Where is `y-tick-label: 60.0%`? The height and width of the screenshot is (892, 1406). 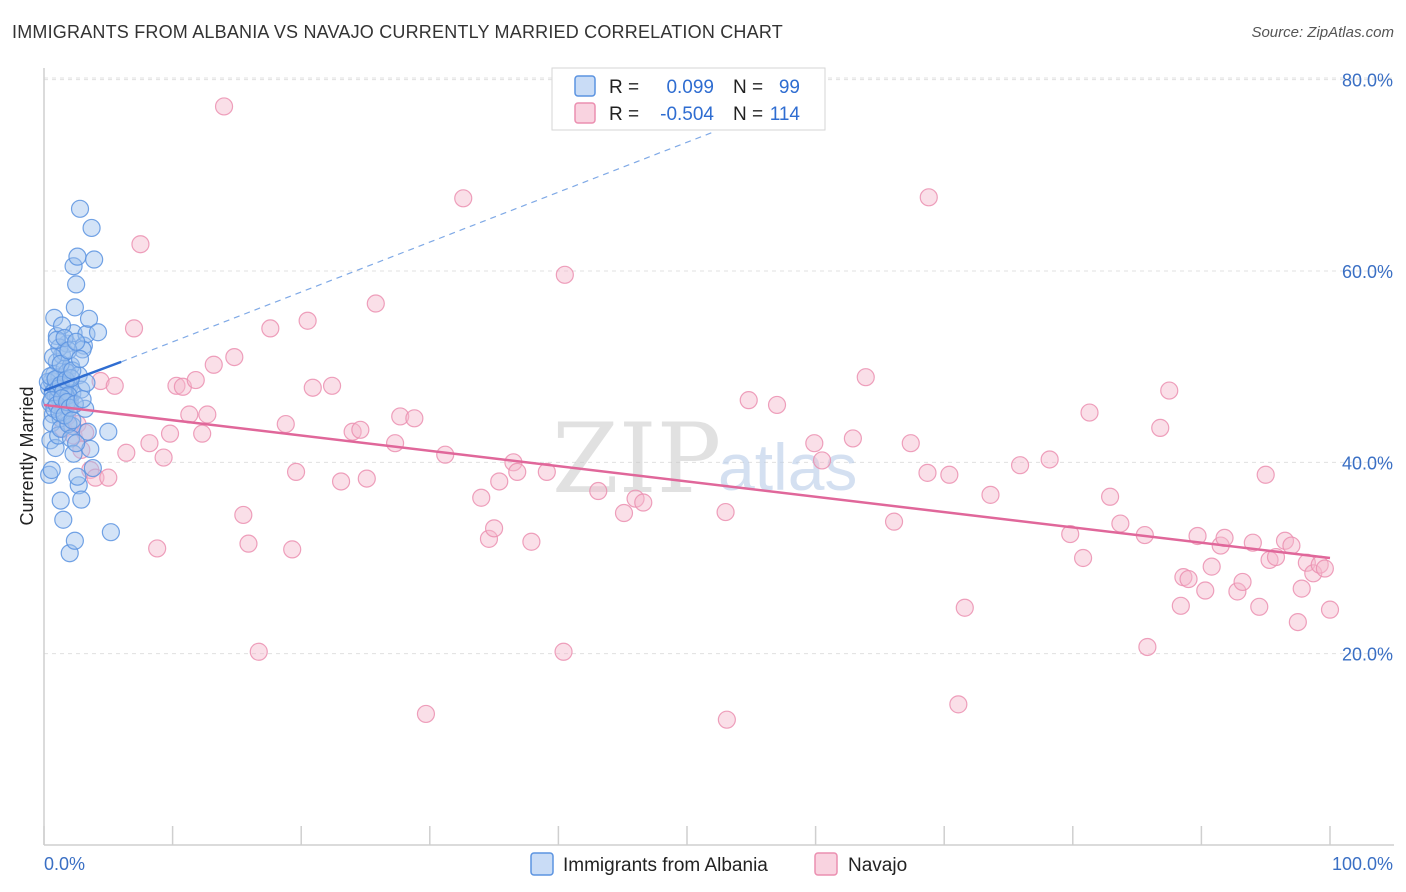 y-tick-label: 60.0% is located at coordinates (1367, 272).